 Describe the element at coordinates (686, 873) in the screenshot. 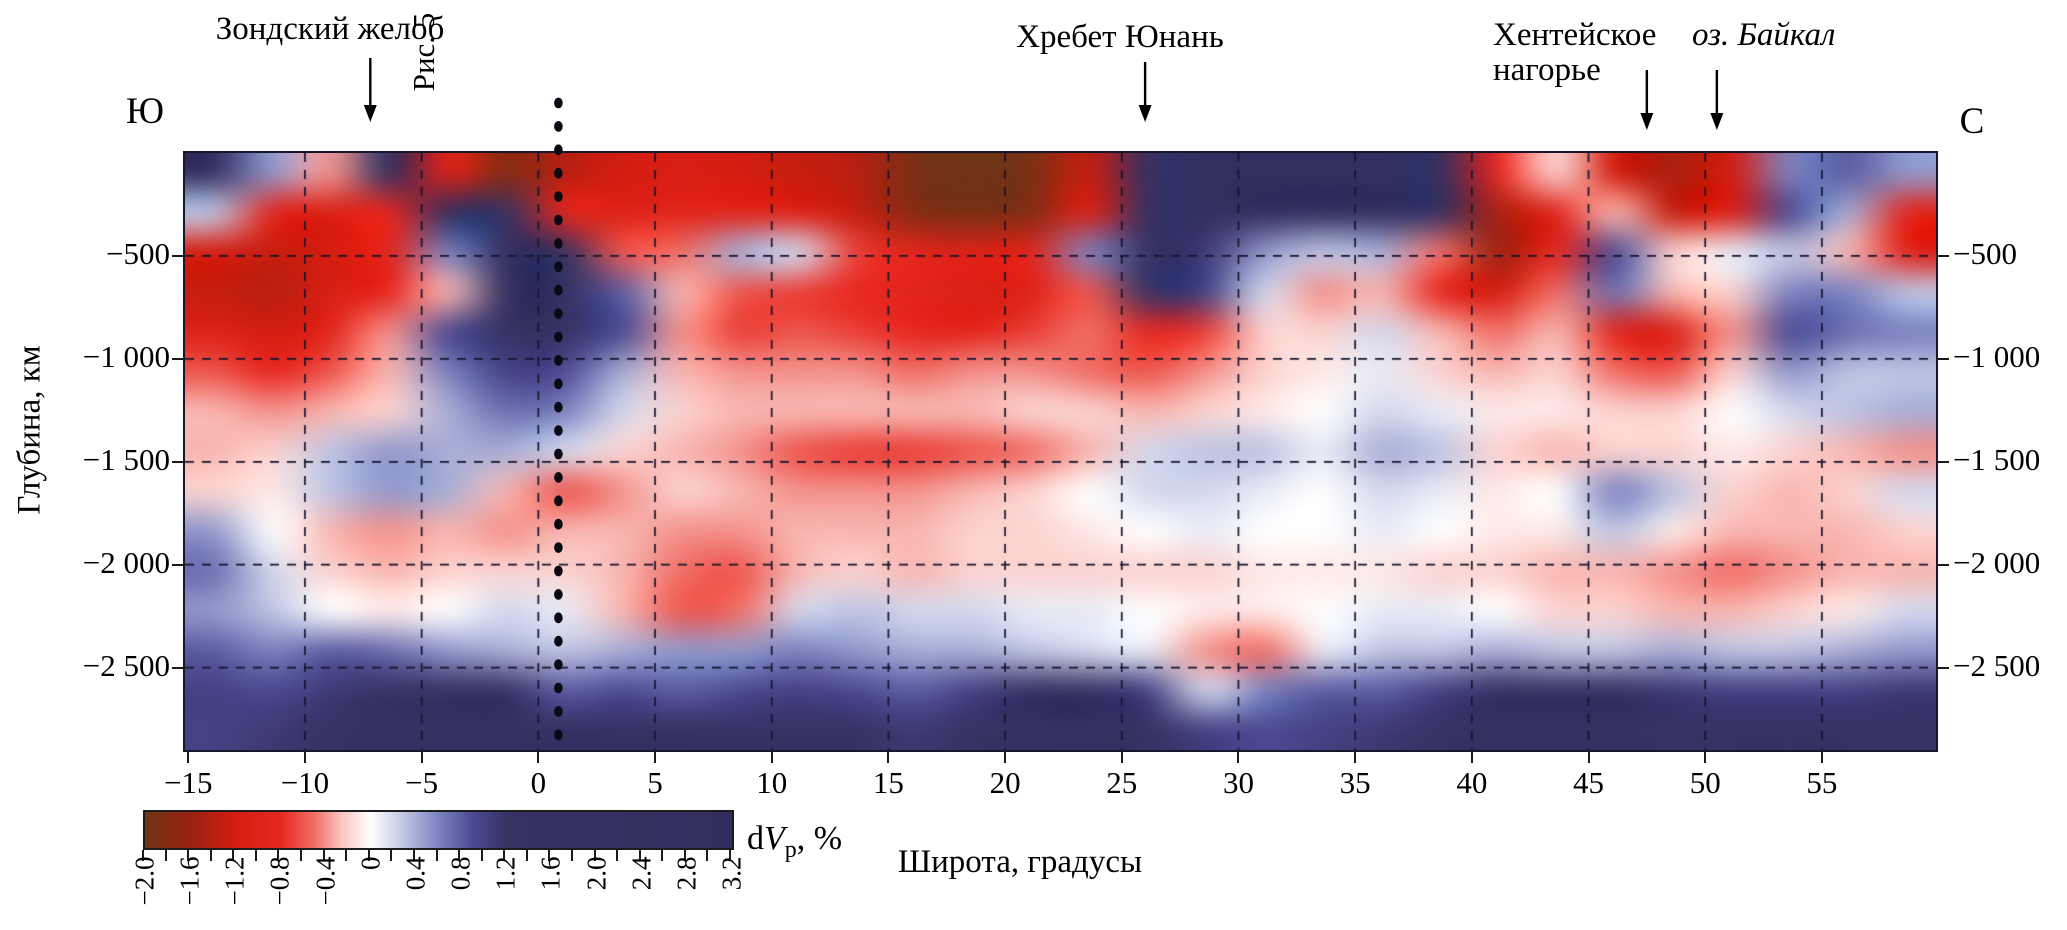

I see `colorbar-tick-label: 2.8` at that location.